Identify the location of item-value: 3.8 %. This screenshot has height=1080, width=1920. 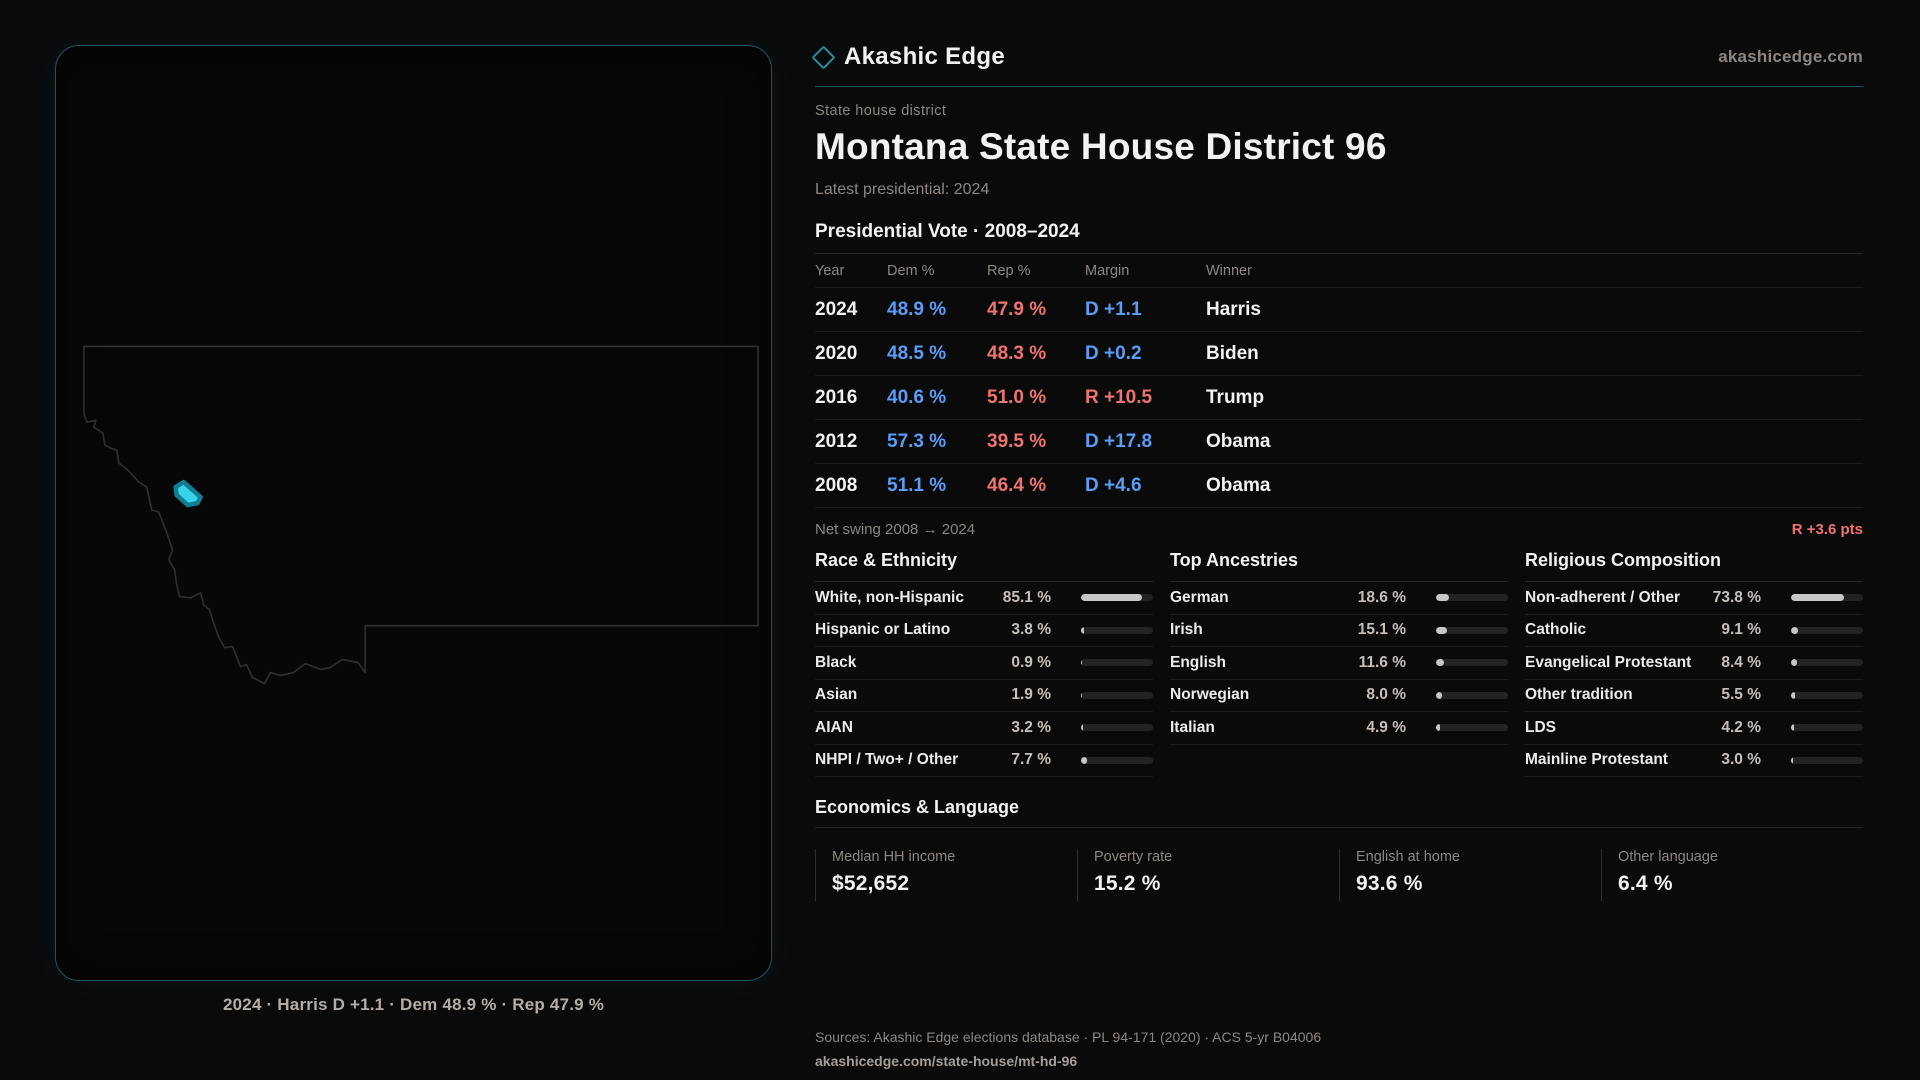
(1031, 630).